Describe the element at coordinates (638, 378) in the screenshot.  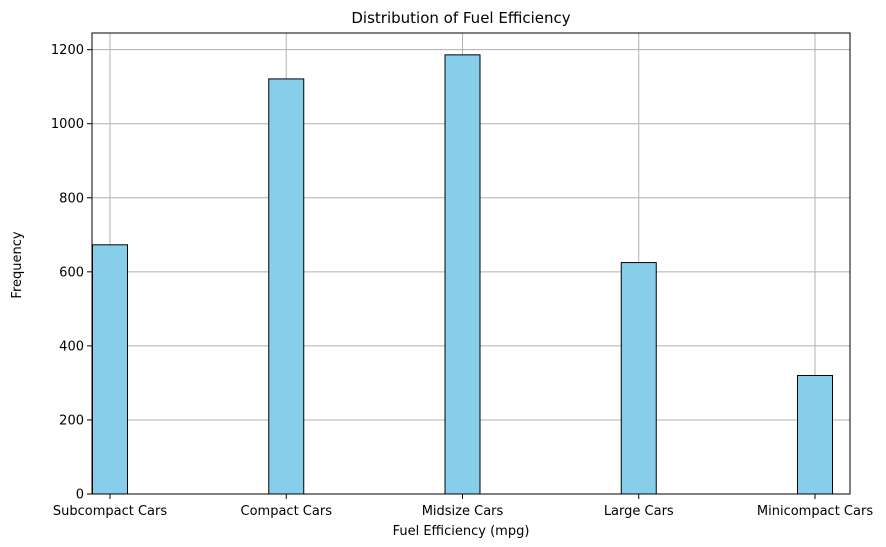
I see `bar-large-cars` at that location.